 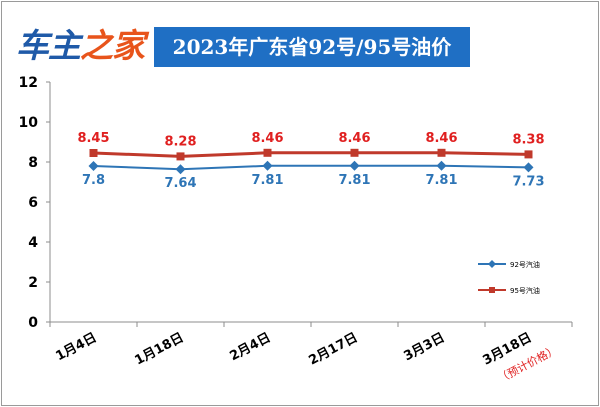 I want to click on series-95-data-label: 8.28, so click(x=180, y=141).